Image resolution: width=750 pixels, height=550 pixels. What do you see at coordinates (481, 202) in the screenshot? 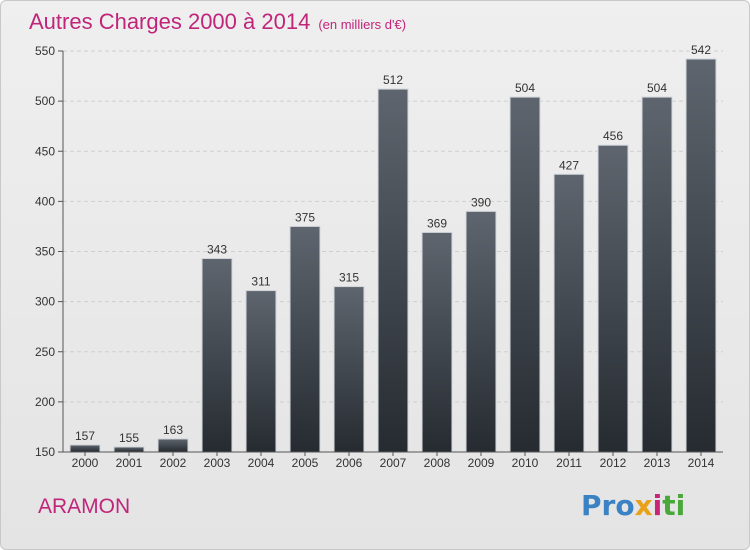
I see `data-label-2009: 390` at bounding box center [481, 202].